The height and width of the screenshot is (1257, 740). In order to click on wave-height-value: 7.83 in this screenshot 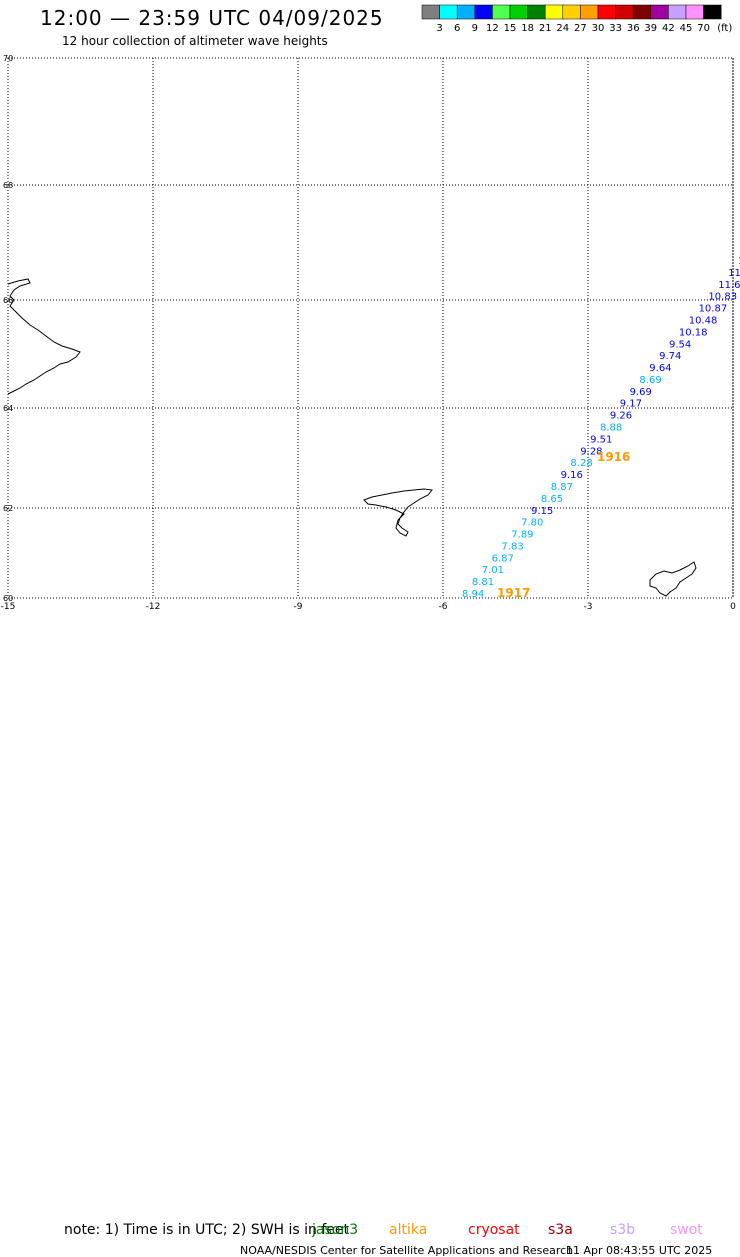, I will do `click(512, 546)`.